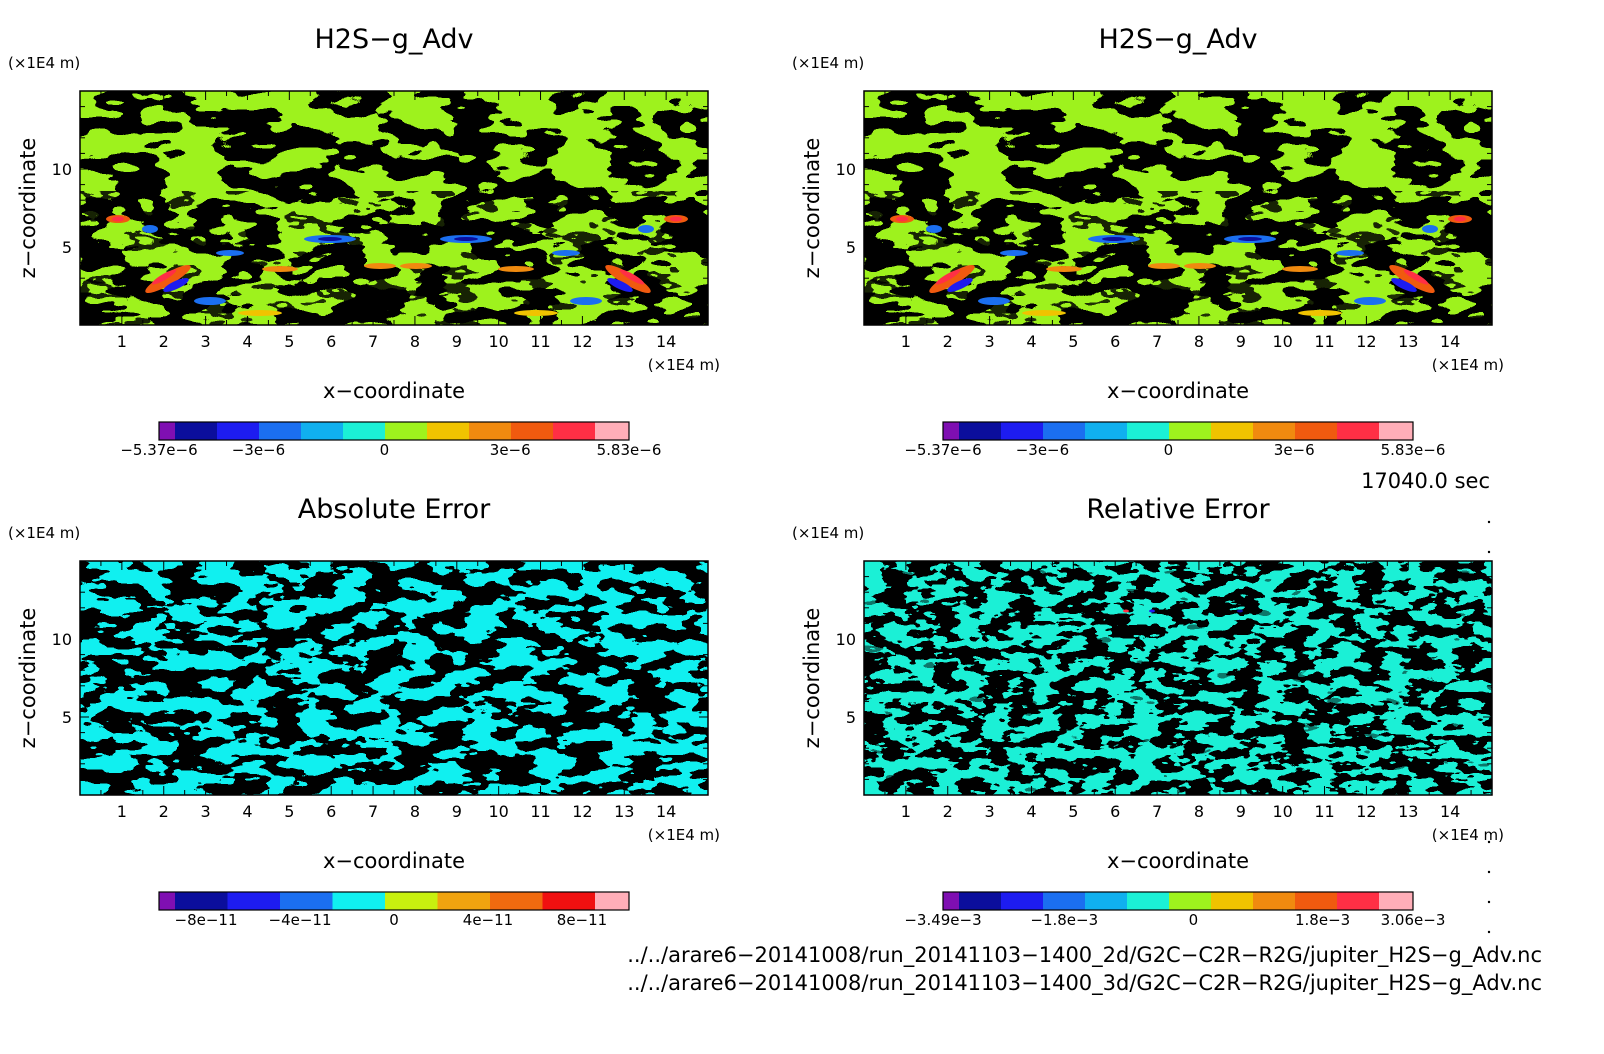 This screenshot has height=1054, width=1604. What do you see at coordinates (164, 341) in the screenshot?
I see `x-tick-label: 2` at bounding box center [164, 341].